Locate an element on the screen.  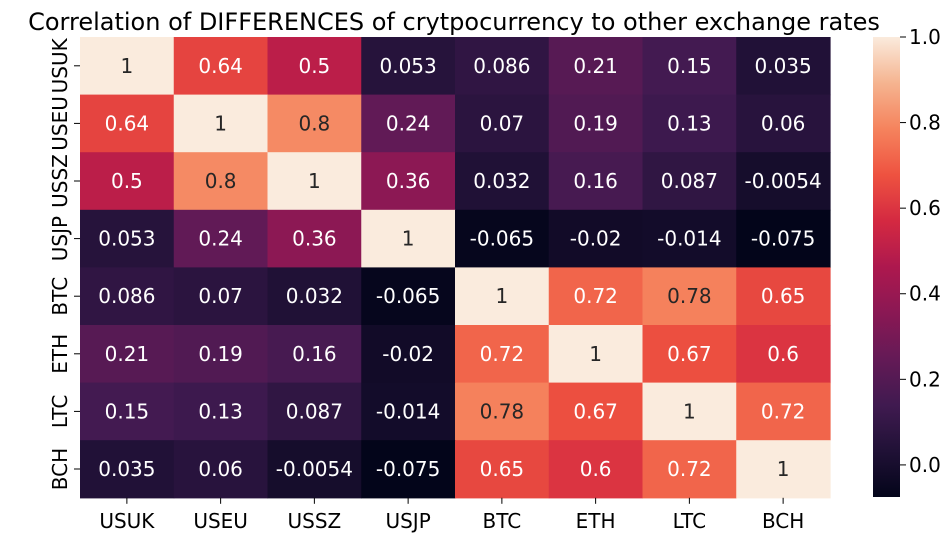
x-axis: USUK USEU USSZ USJP BTC ETH LTC BCH is located at coordinates (451, 515).